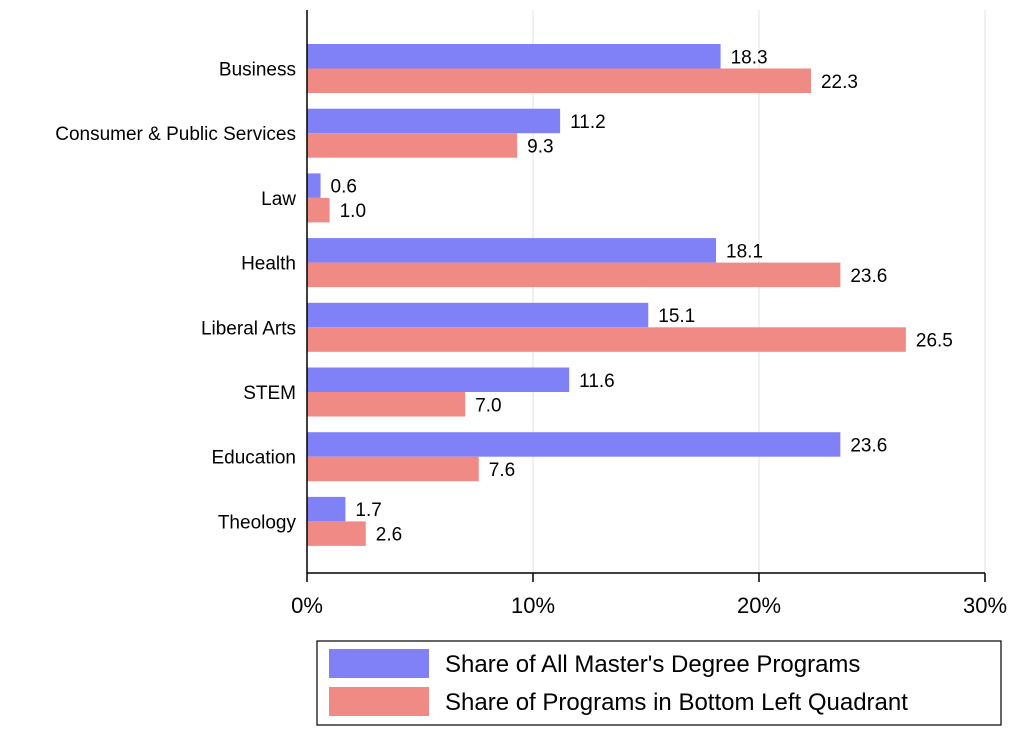 The width and height of the screenshot is (1028, 742). Describe the element at coordinates (868, 445) in the screenshot. I see `value-label-education-series-0: 23.6` at that location.